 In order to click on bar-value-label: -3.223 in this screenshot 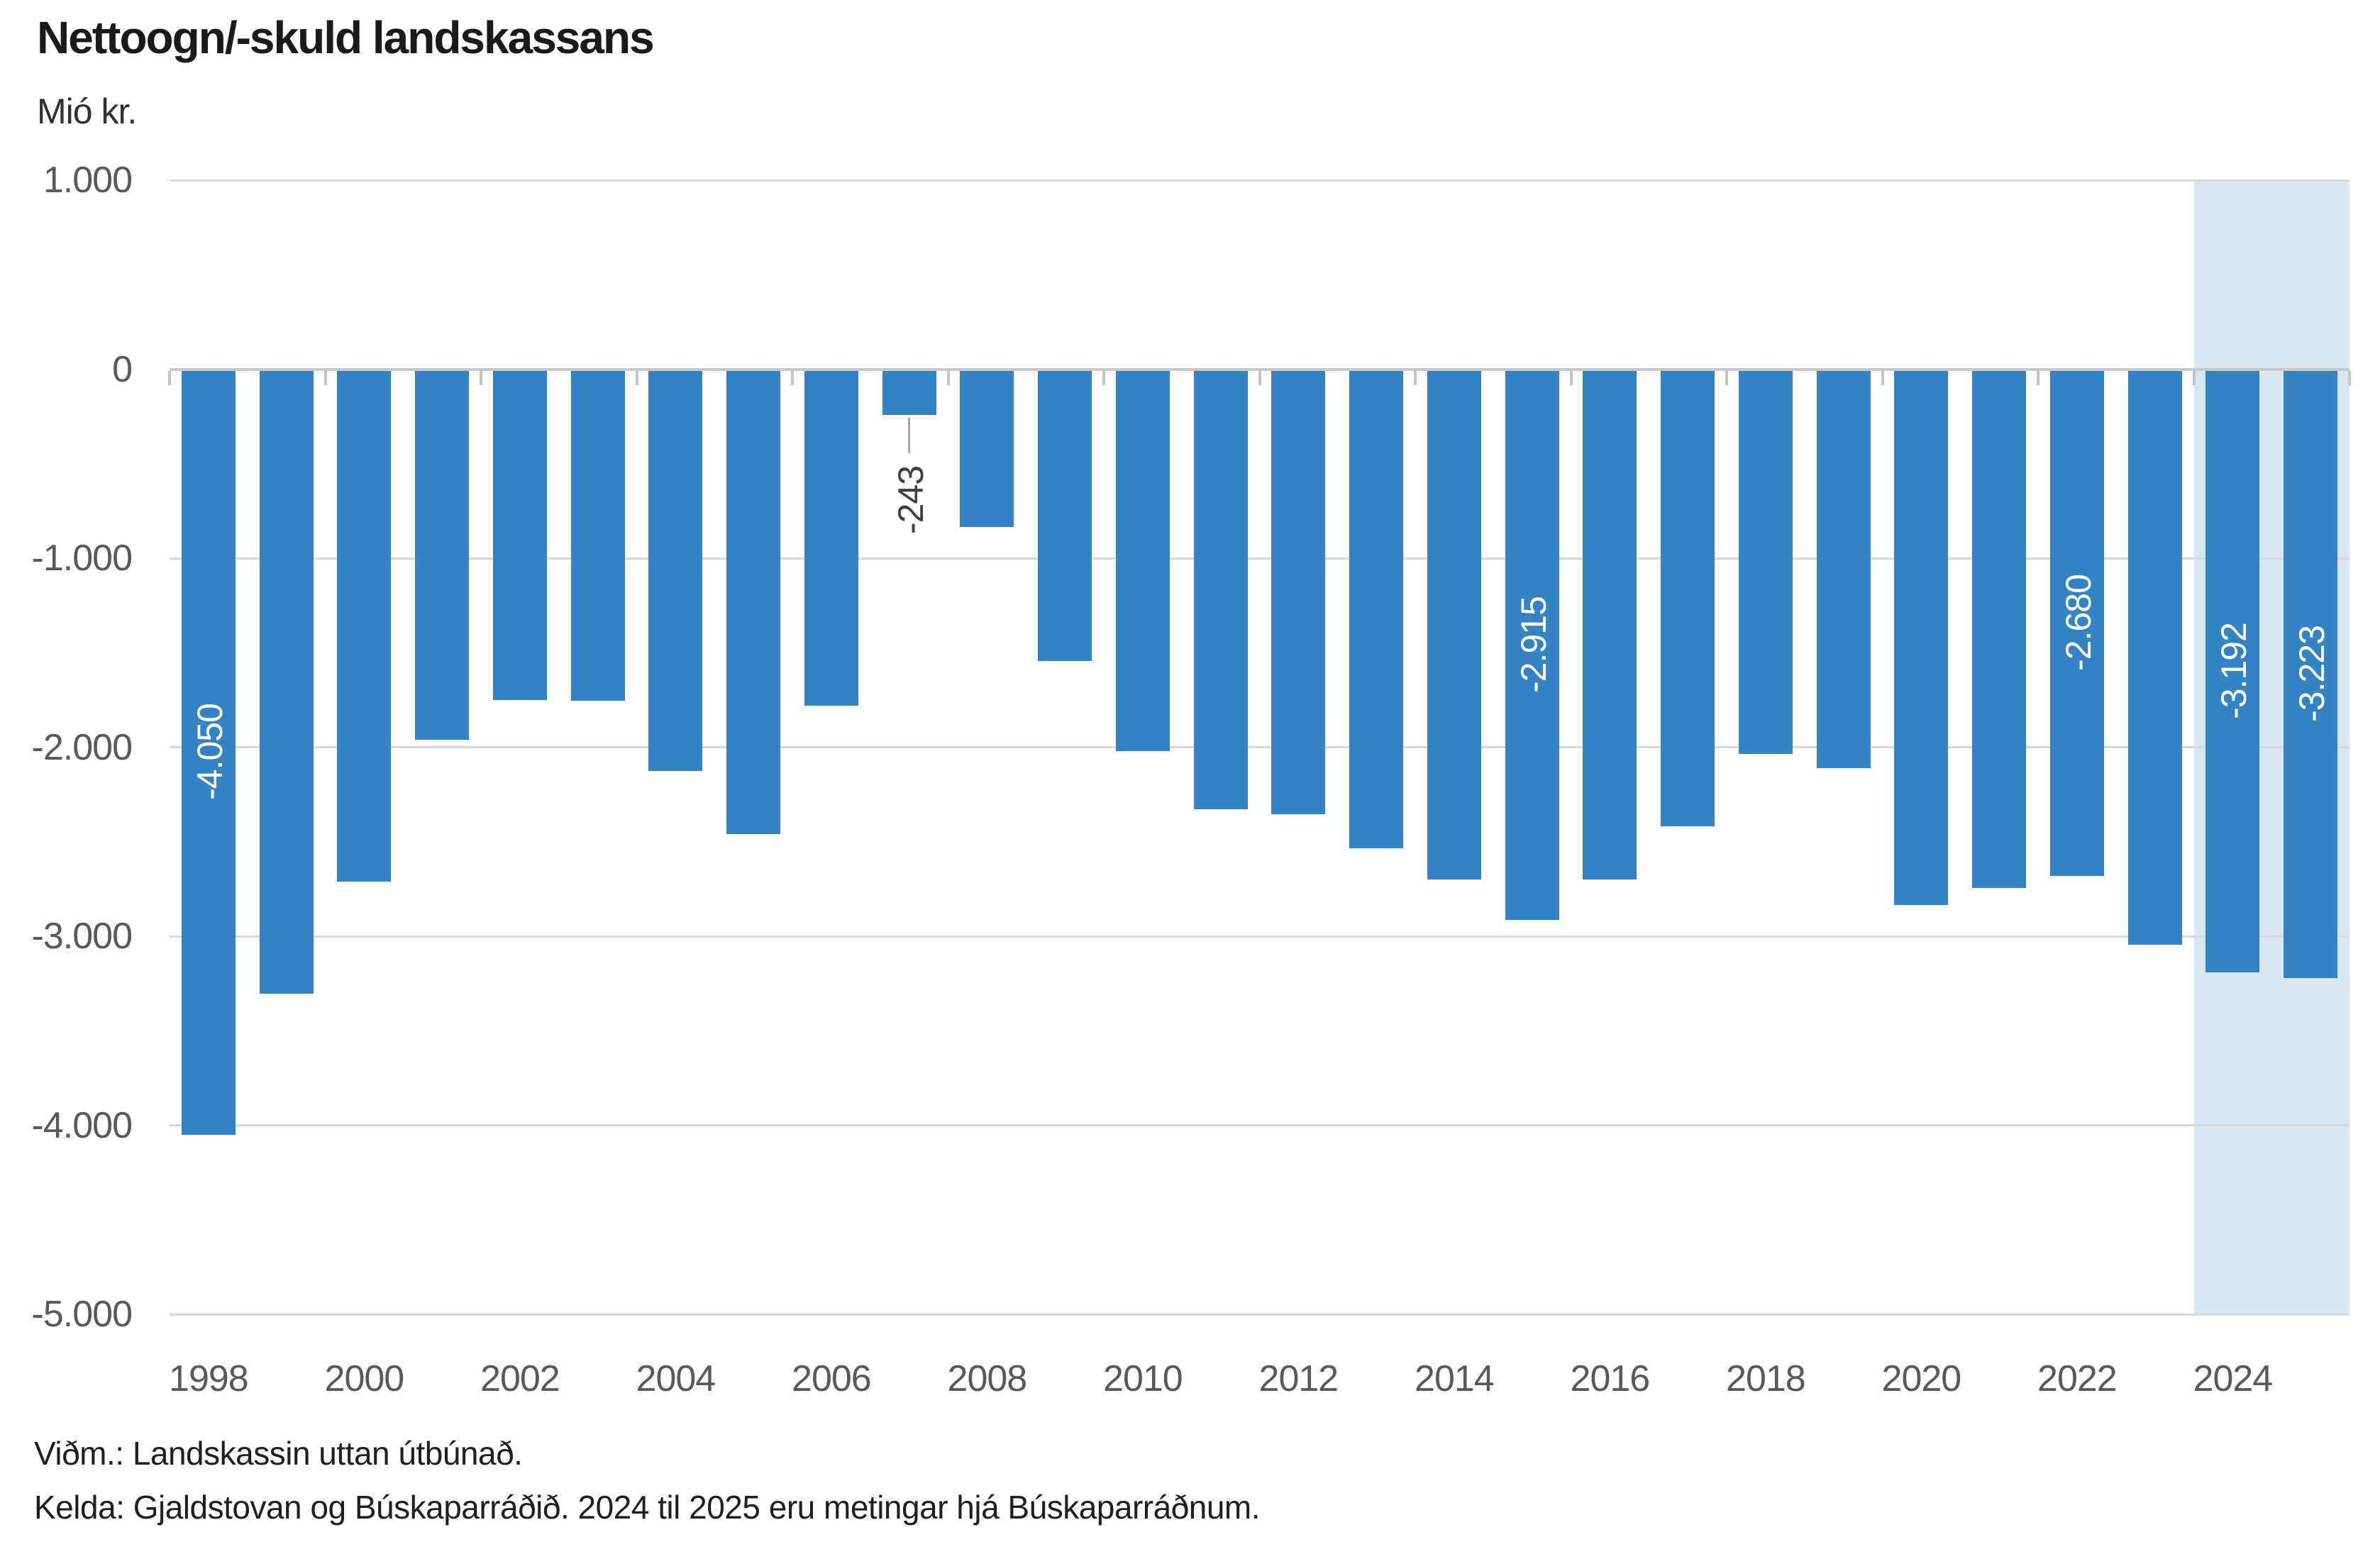, I will do `click(2312, 674)`.